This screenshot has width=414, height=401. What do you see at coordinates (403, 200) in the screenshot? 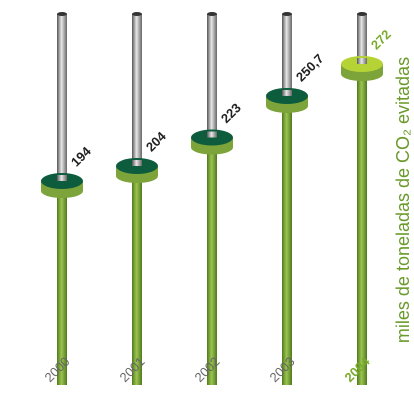
I see `y-axis-label: miles de toneladas de CO₂ evitadas` at bounding box center [403, 200].